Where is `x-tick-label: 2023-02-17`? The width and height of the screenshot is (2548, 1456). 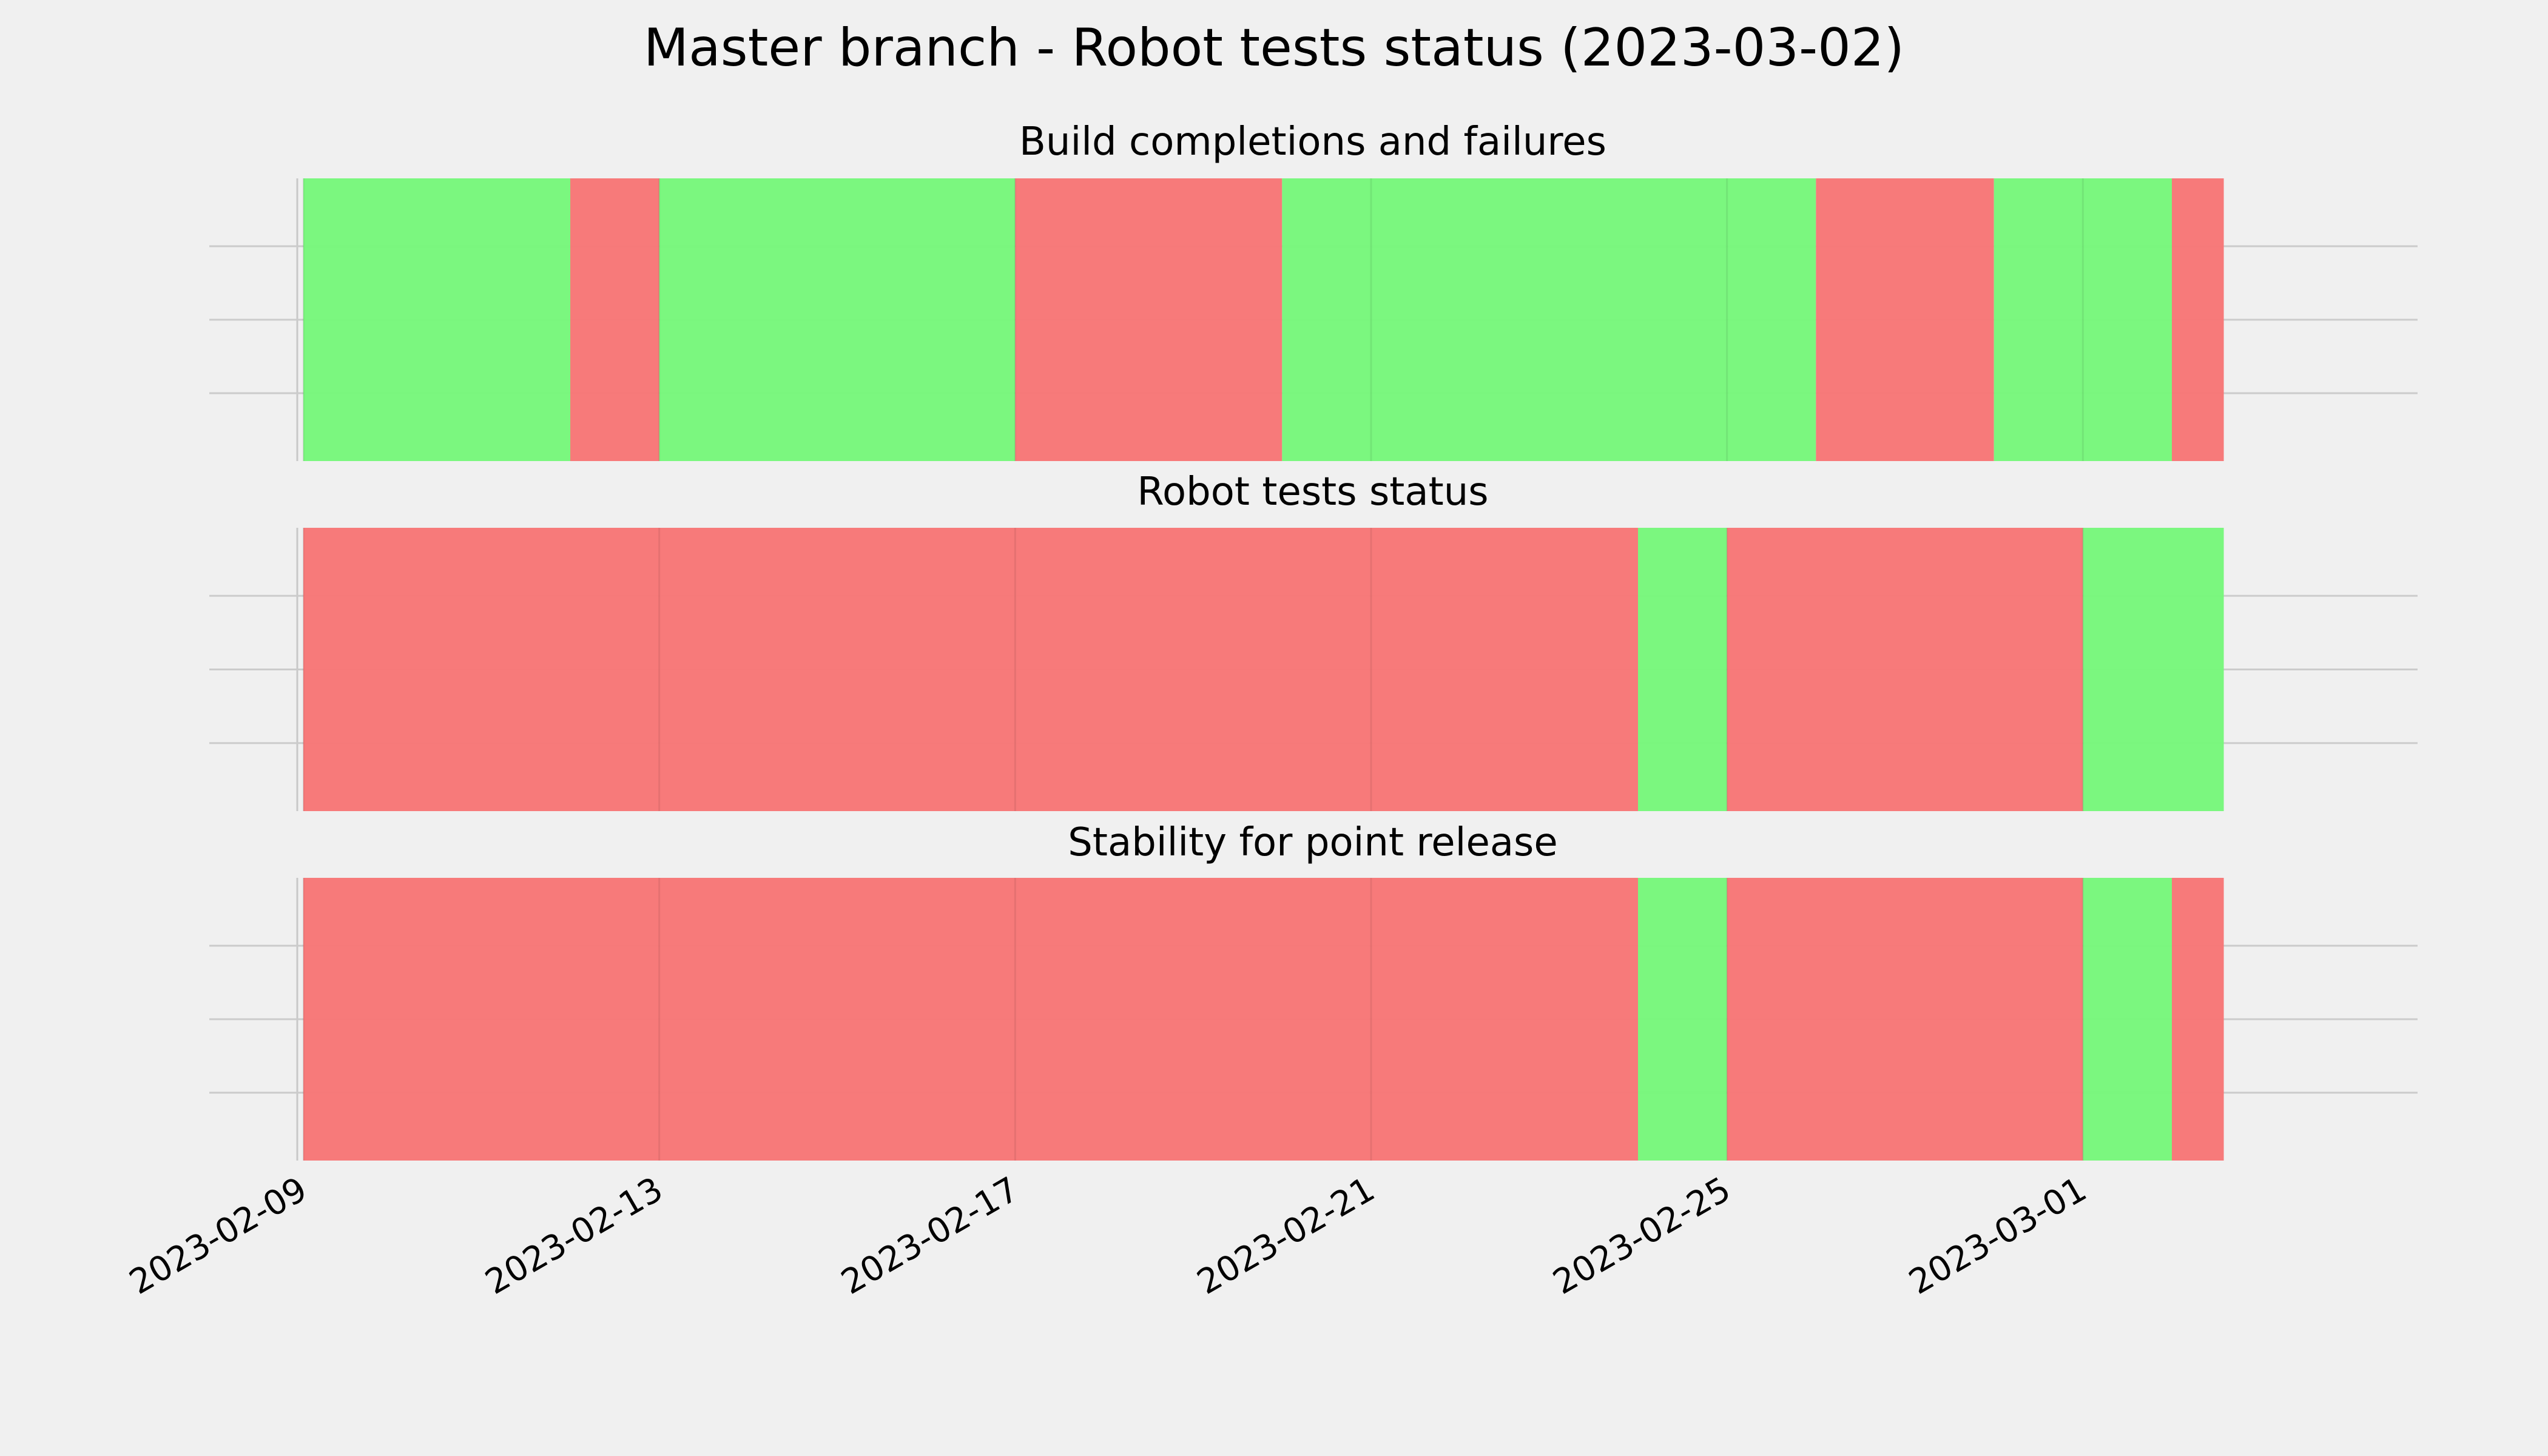
x-tick-label: 2023-02-17 is located at coordinates (930, 1236).